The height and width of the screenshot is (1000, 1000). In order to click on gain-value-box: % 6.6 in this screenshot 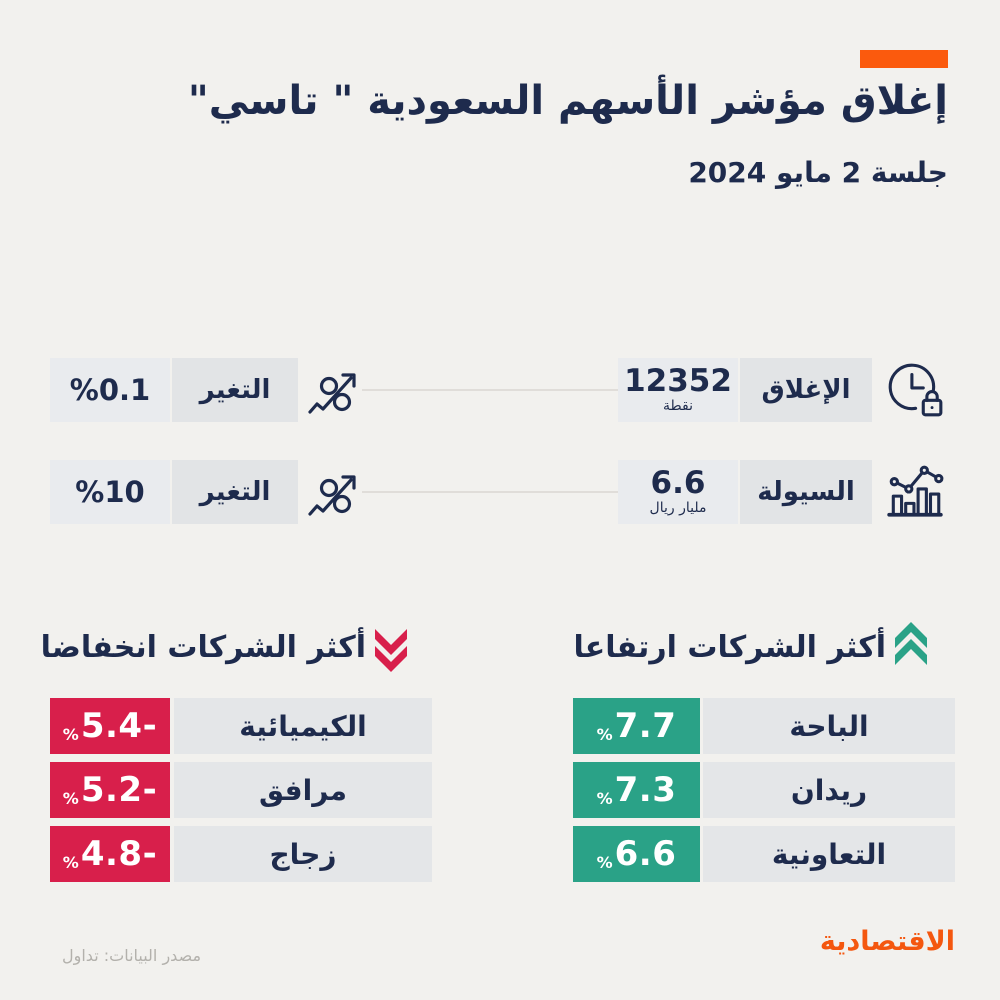, I will do `click(636, 854)`.